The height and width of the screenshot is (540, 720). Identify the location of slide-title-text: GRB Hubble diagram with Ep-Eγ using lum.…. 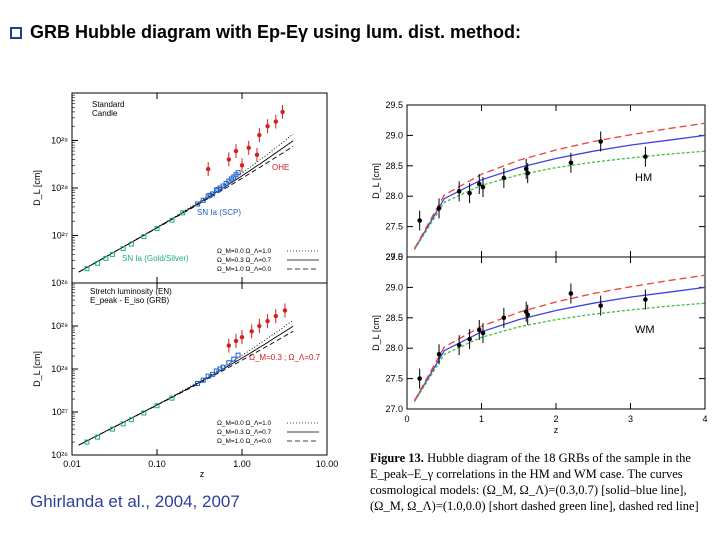
(276, 32).